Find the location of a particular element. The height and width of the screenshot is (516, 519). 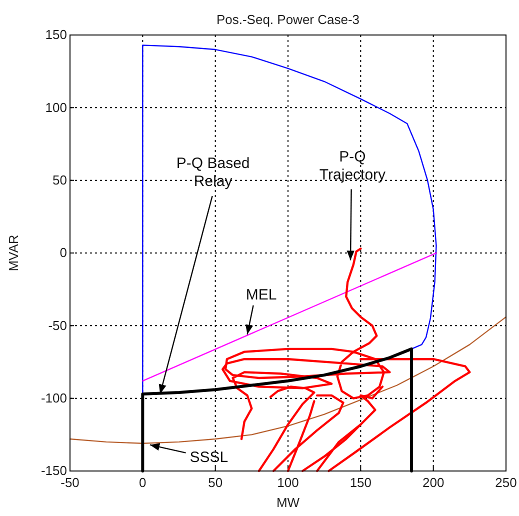

y-axis-title: MVAR is located at coordinates (13, 253).